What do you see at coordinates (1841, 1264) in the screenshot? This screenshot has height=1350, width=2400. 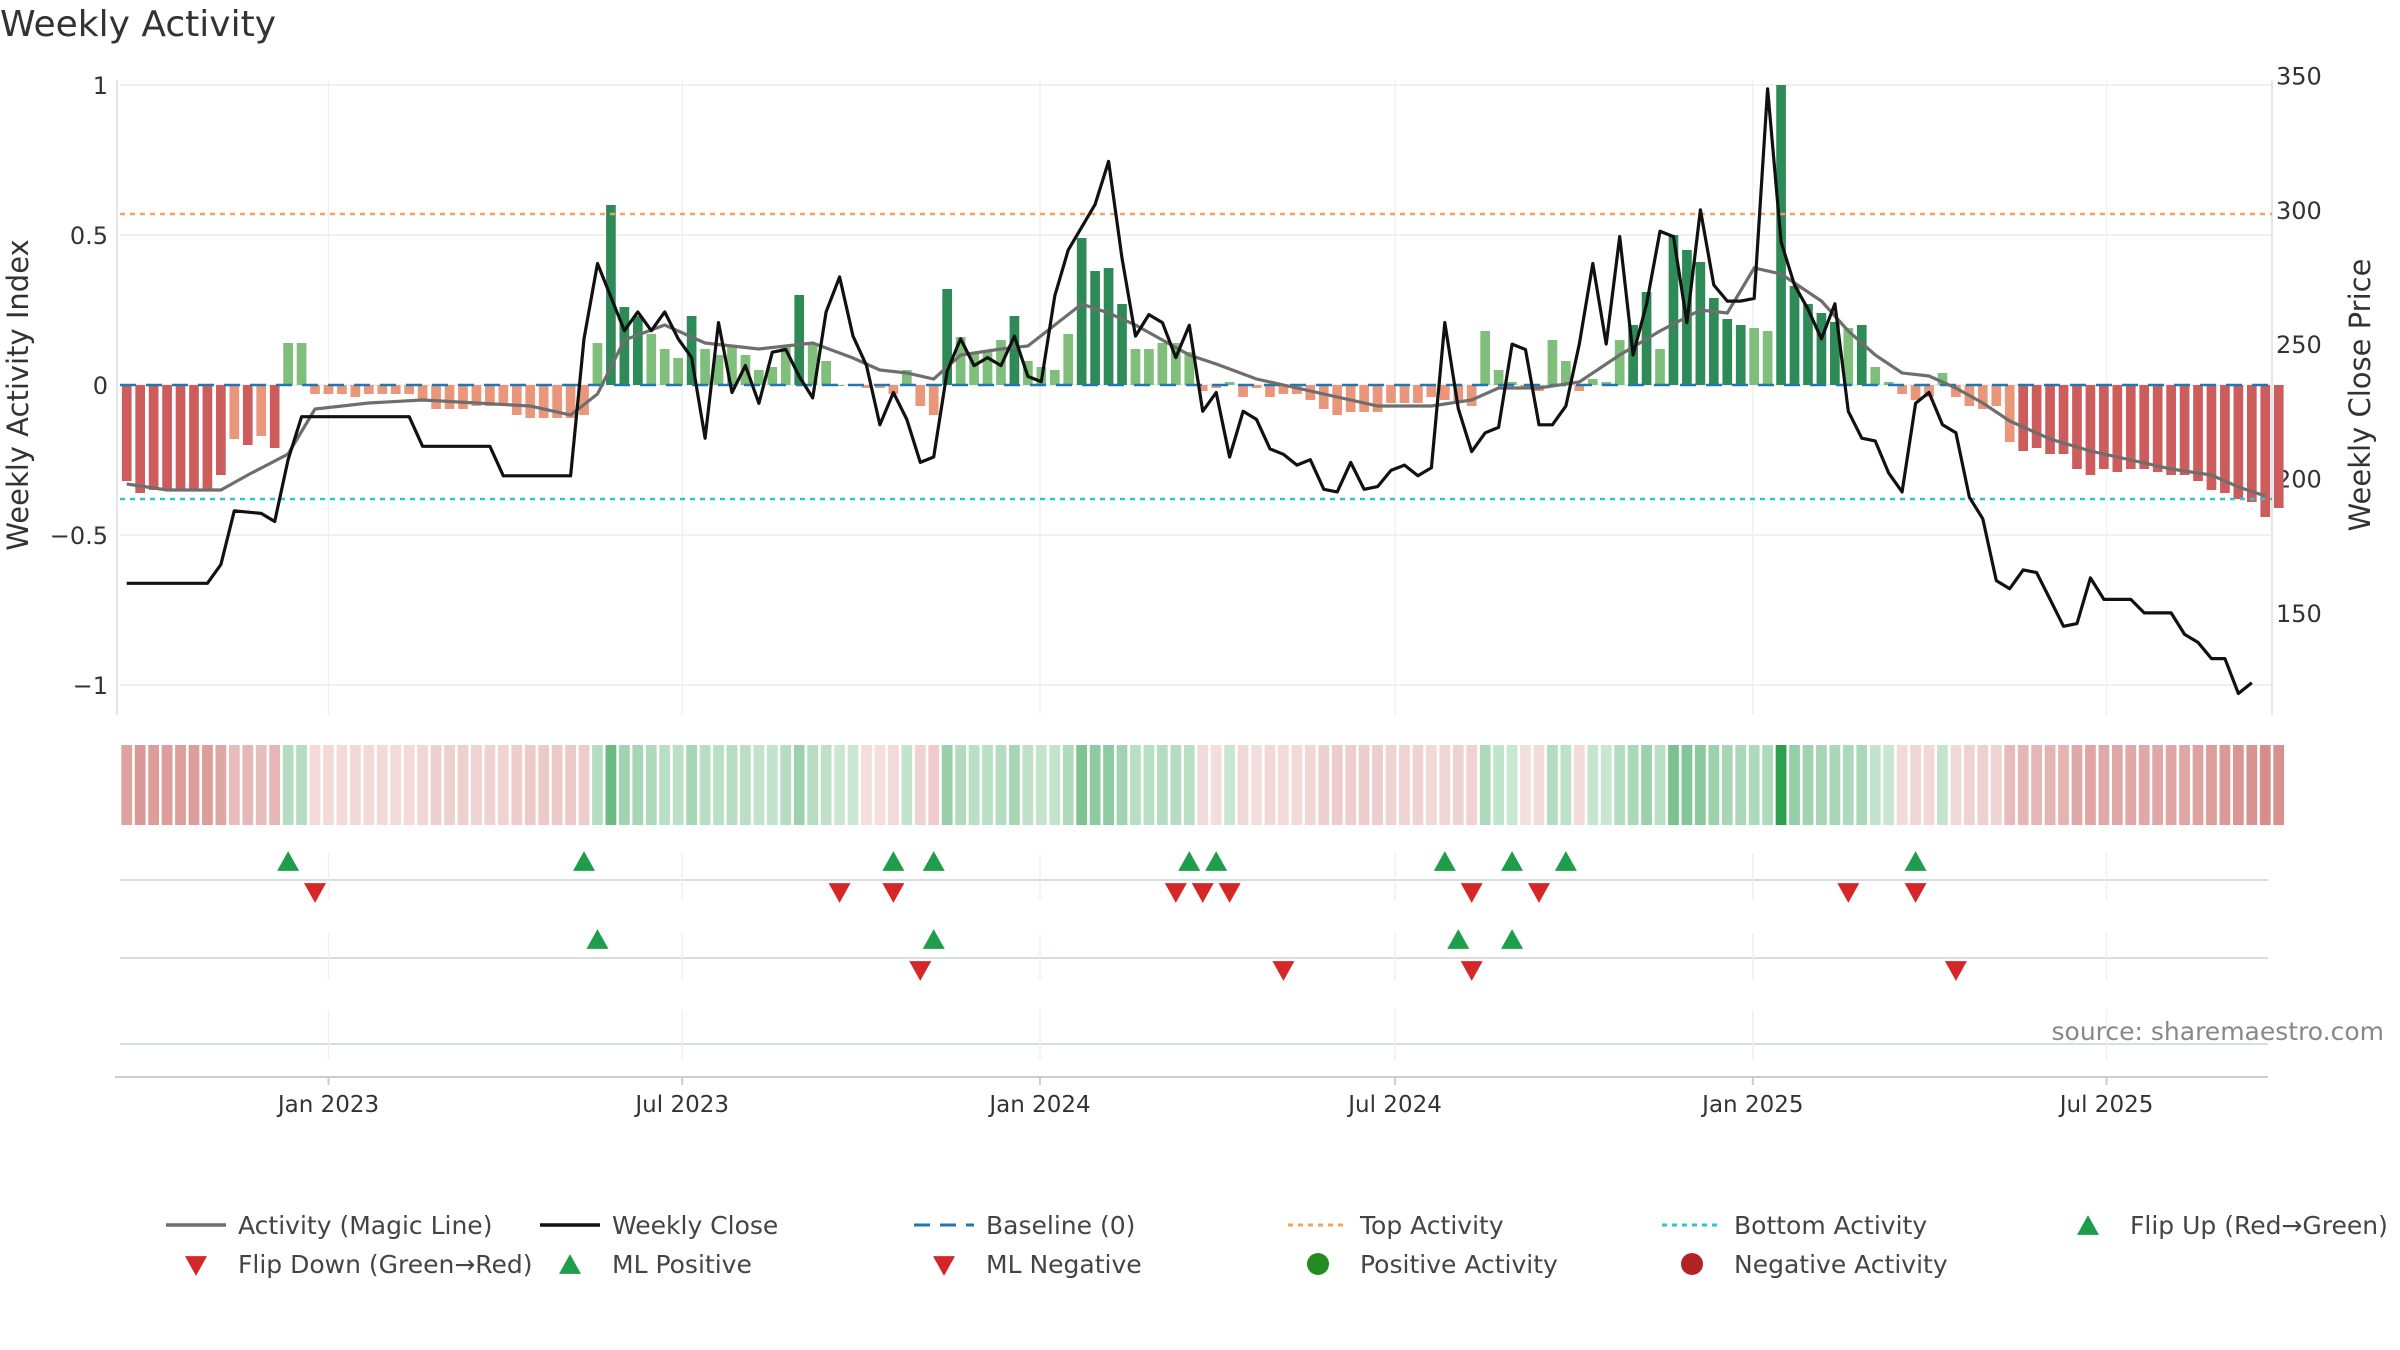 I see `legend-label: Negative Activity` at bounding box center [1841, 1264].